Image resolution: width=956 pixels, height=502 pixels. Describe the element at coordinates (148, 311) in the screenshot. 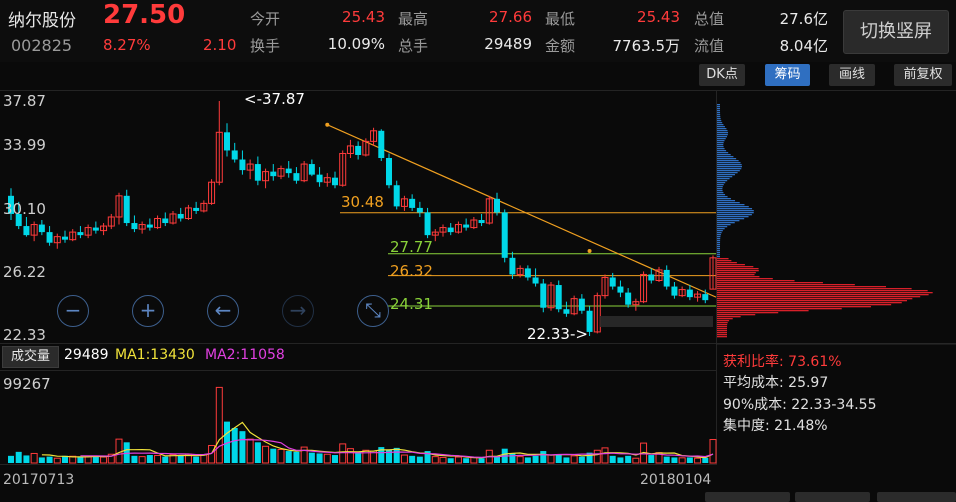

I see `plus-icon: +` at that location.